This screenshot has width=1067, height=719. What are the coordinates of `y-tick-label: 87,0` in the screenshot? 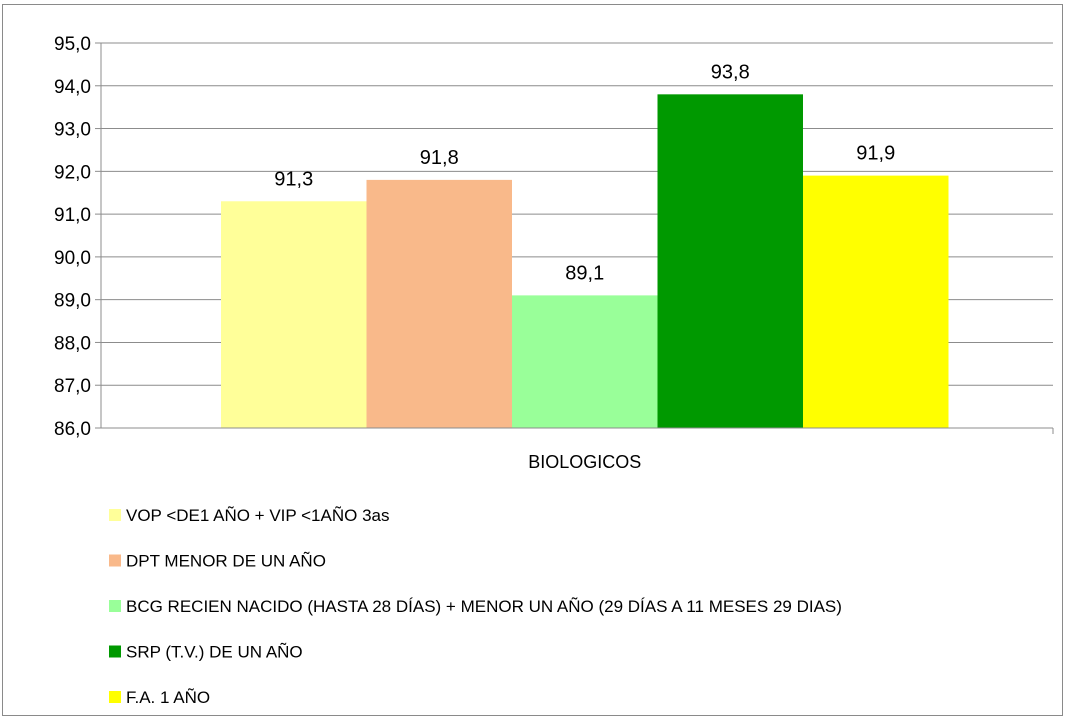 It's located at (72, 386).